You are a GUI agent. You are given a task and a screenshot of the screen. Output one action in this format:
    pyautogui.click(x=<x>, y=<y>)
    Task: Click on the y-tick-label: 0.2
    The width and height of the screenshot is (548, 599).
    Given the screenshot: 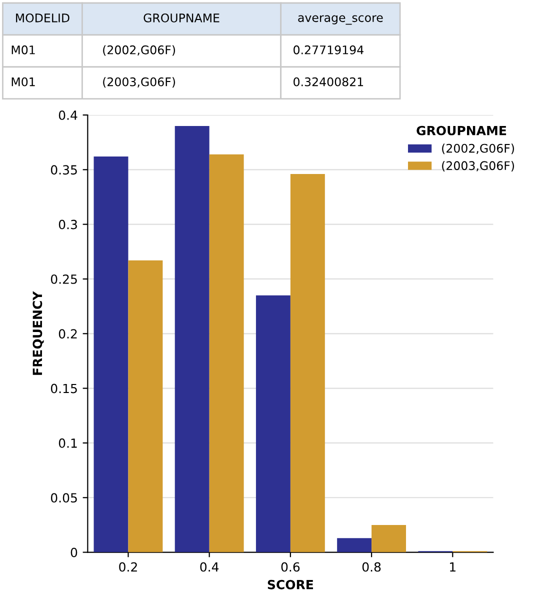 What is the action you would take?
    pyautogui.click(x=67, y=334)
    